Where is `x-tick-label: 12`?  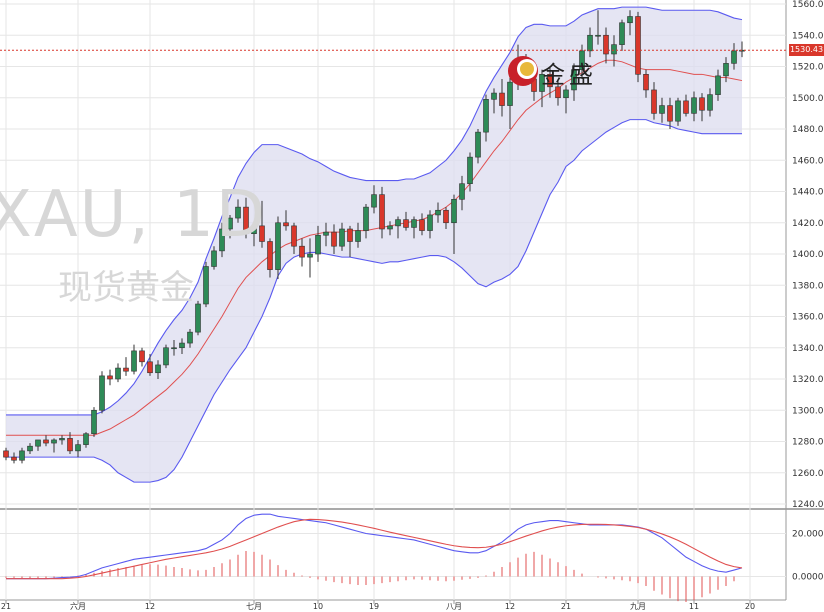 x-tick-label: 12 is located at coordinates (150, 606).